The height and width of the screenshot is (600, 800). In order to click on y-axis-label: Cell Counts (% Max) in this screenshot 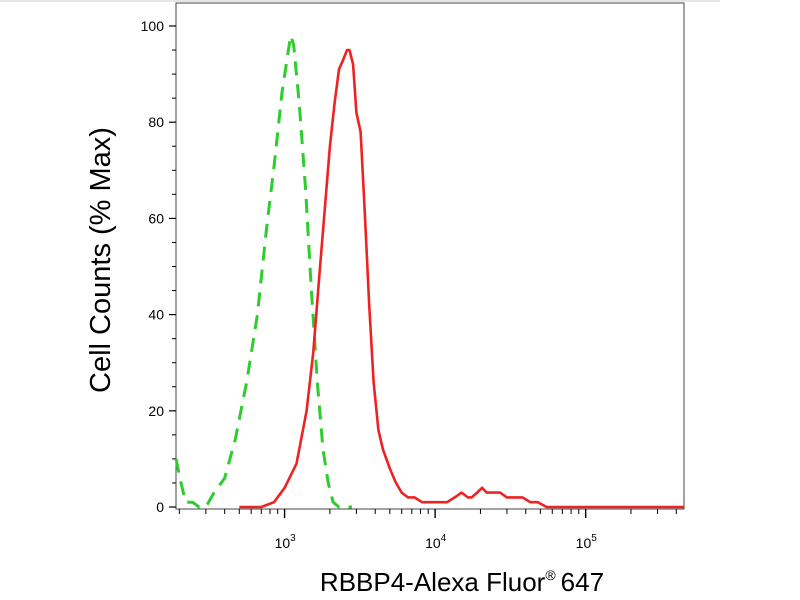, I will do `click(101, 260)`.